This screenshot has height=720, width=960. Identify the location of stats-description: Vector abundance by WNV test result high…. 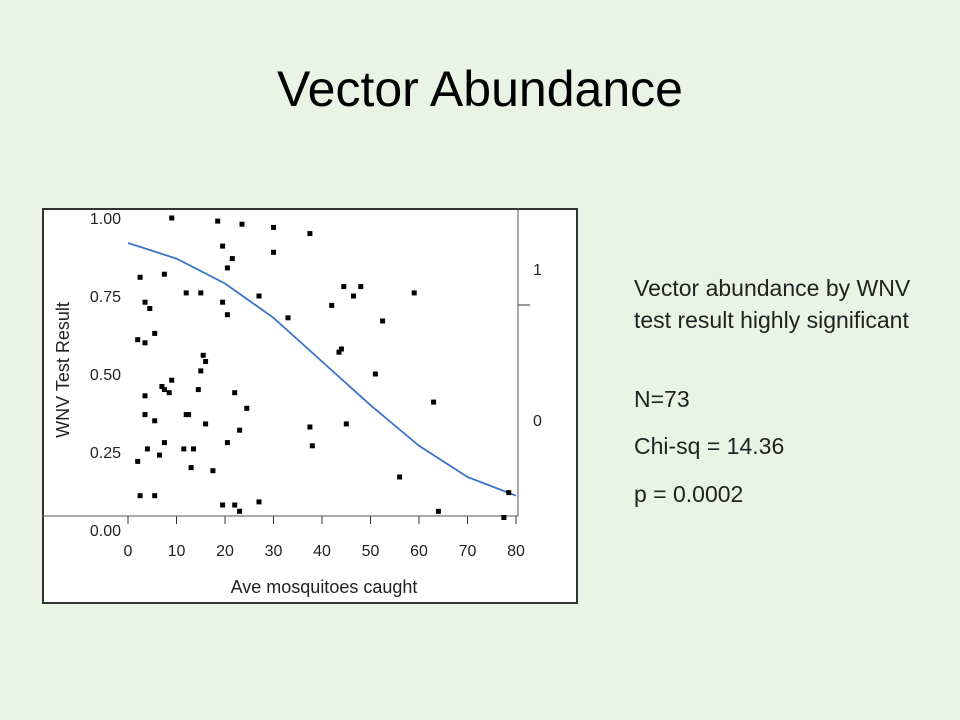
(772, 304).